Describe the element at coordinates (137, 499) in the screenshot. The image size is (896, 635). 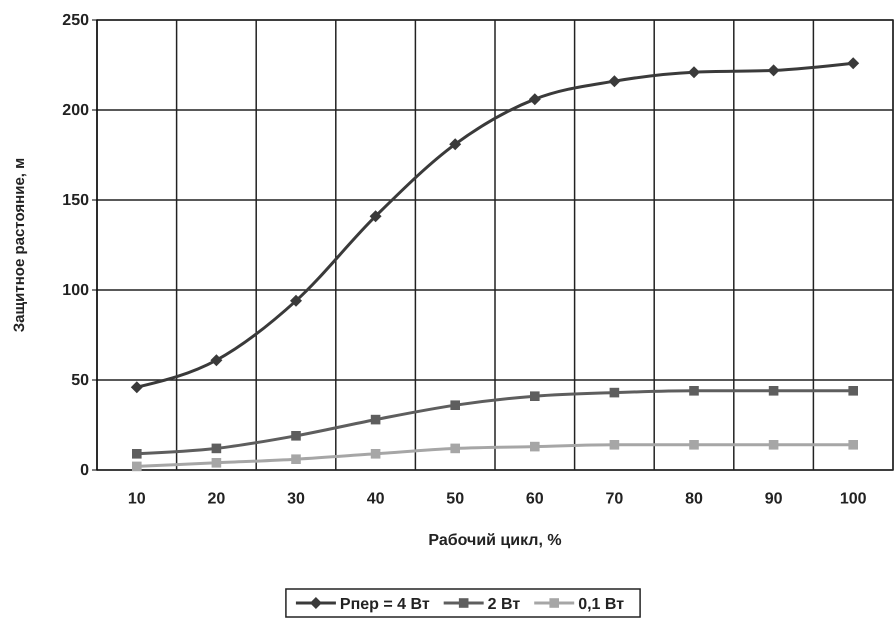
I see `x-tick-label: 10` at that location.